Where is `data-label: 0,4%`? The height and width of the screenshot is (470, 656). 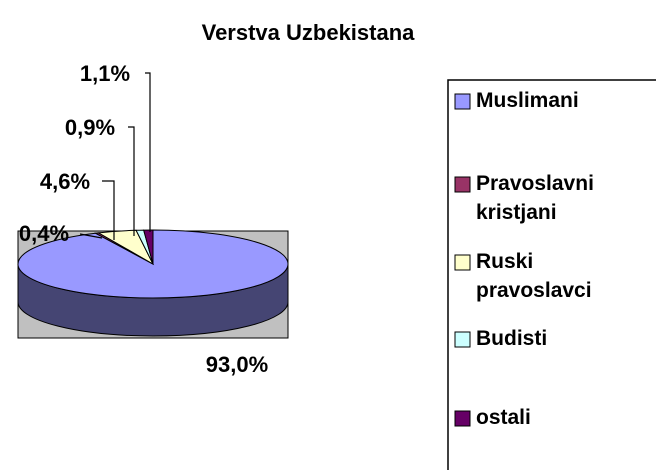 data-label: 0,4% is located at coordinates (44, 233).